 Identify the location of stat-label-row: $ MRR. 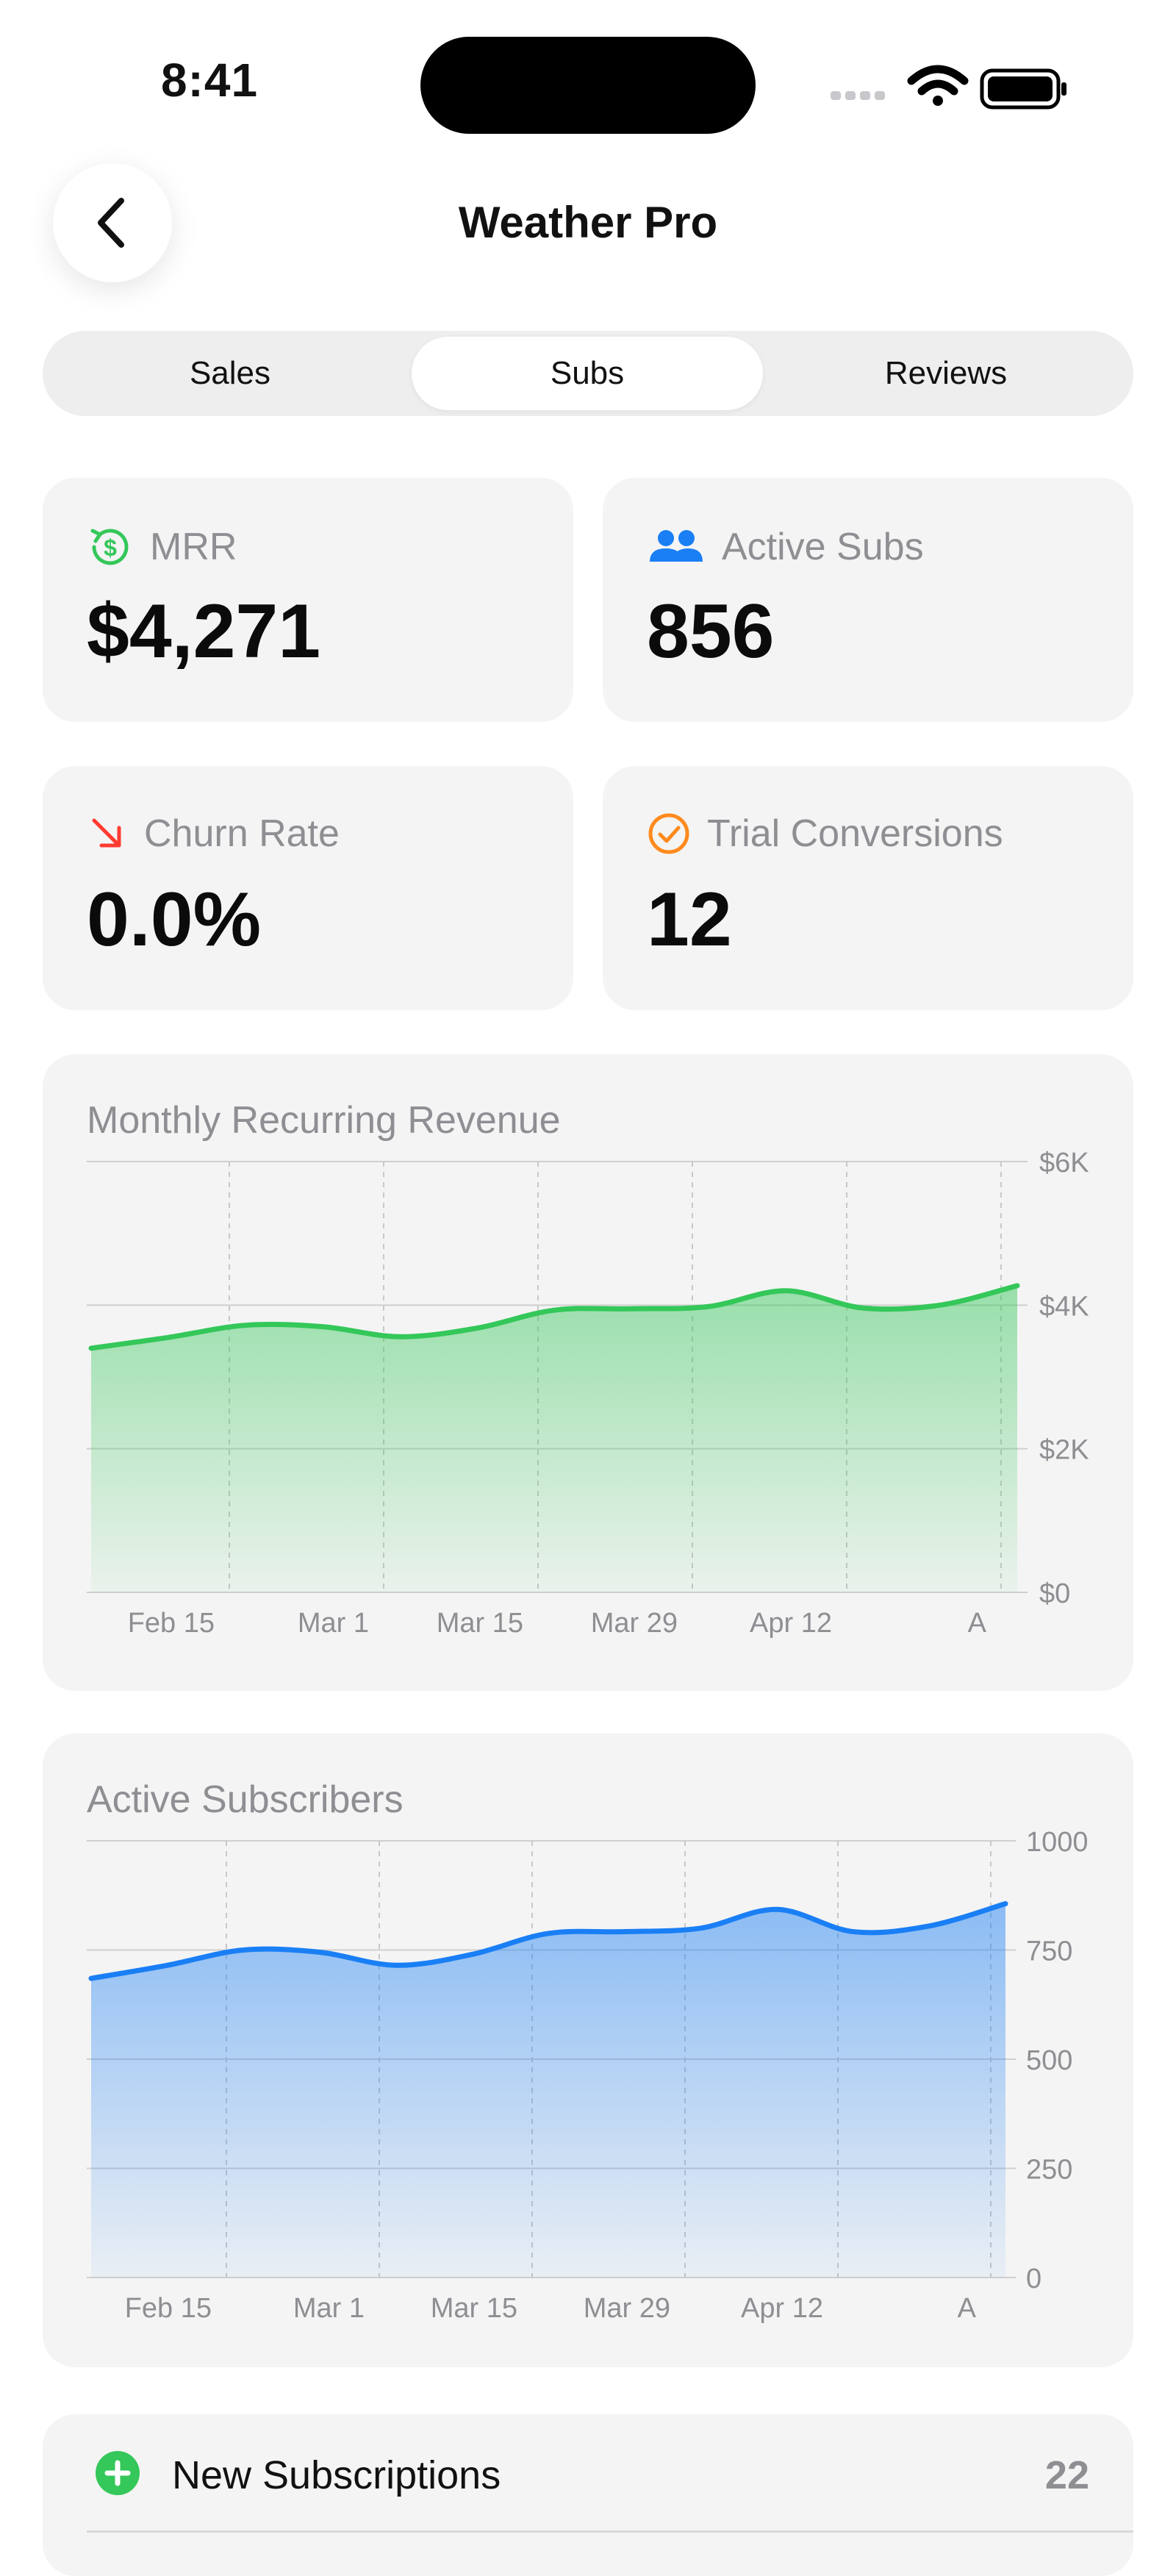
(162, 546).